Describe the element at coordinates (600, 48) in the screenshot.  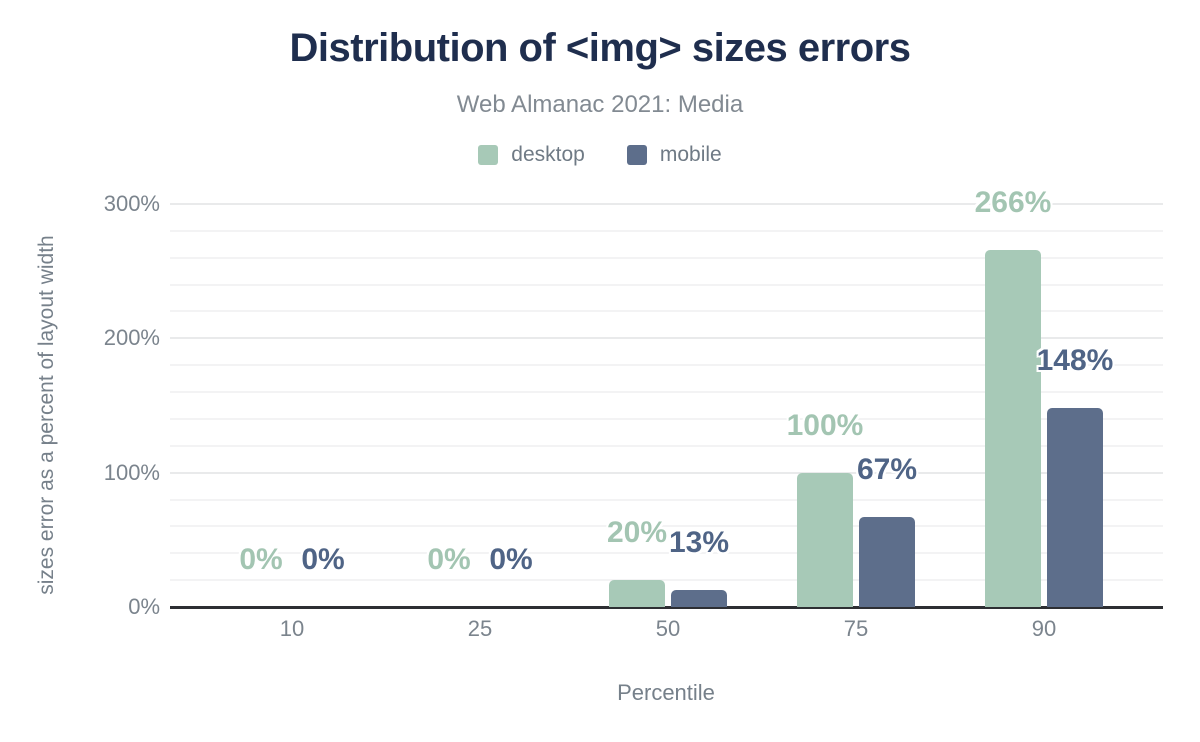
I see `chart-title: Distribution of <img> sizes errors` at that location.